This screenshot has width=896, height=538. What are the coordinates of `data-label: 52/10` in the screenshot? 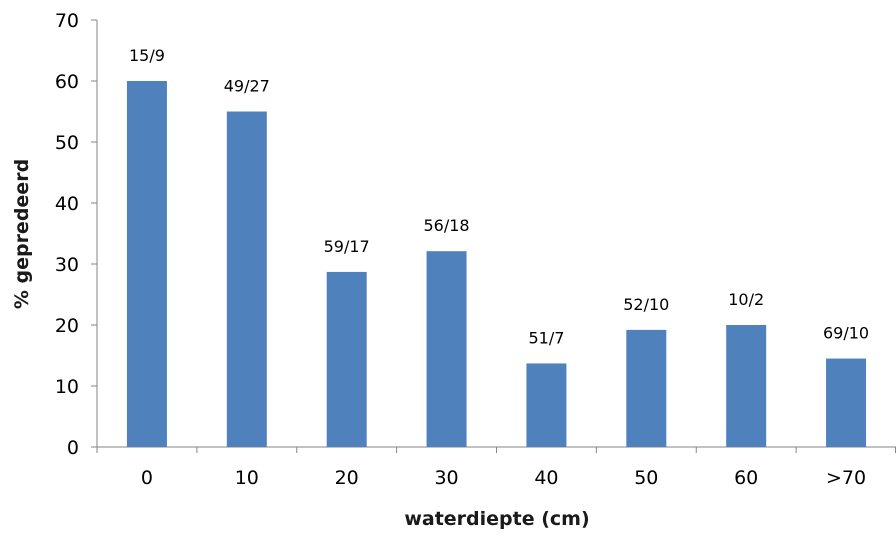 It's located at (646, 304).